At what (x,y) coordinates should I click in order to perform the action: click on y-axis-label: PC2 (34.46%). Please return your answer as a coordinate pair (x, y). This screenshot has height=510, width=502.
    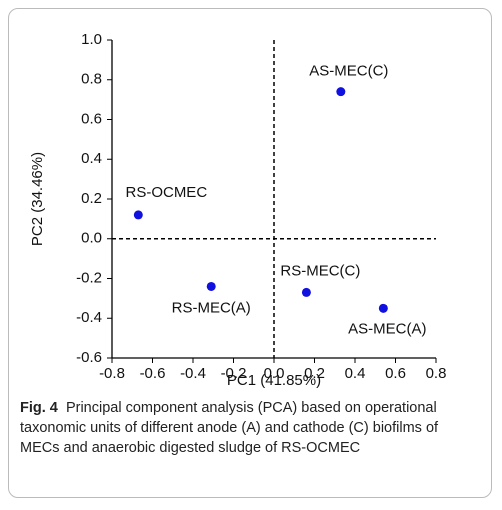
    Looking at the image, I should click on (37, 199).